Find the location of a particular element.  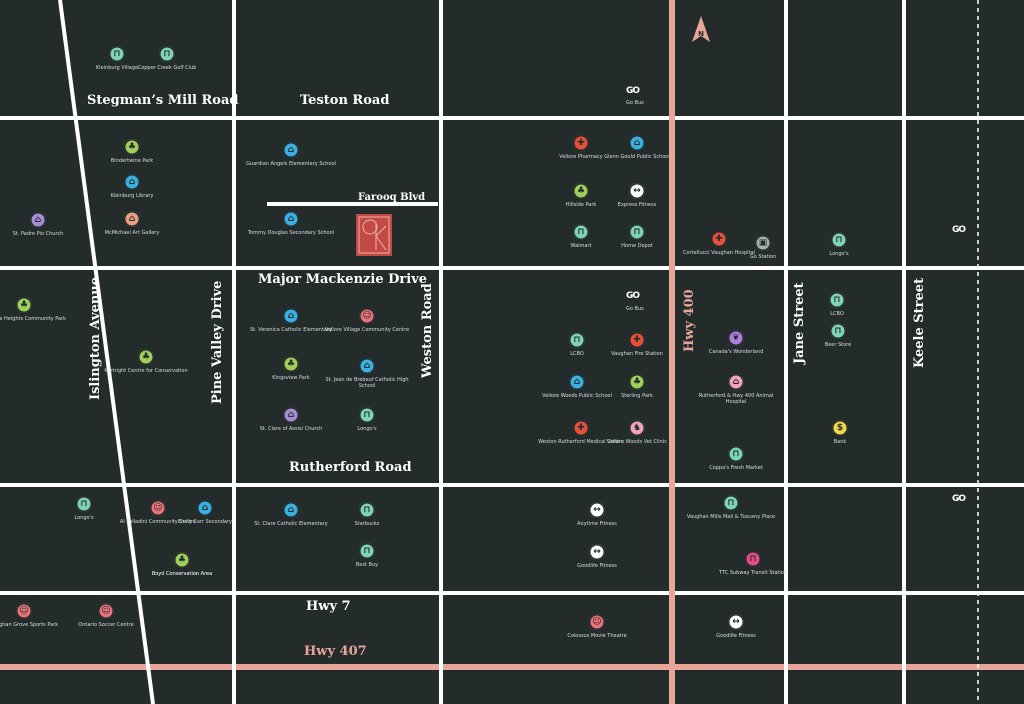

poi-marker: ⌂ St. Clare of Assisi Church is located at coordinates (291, 419).